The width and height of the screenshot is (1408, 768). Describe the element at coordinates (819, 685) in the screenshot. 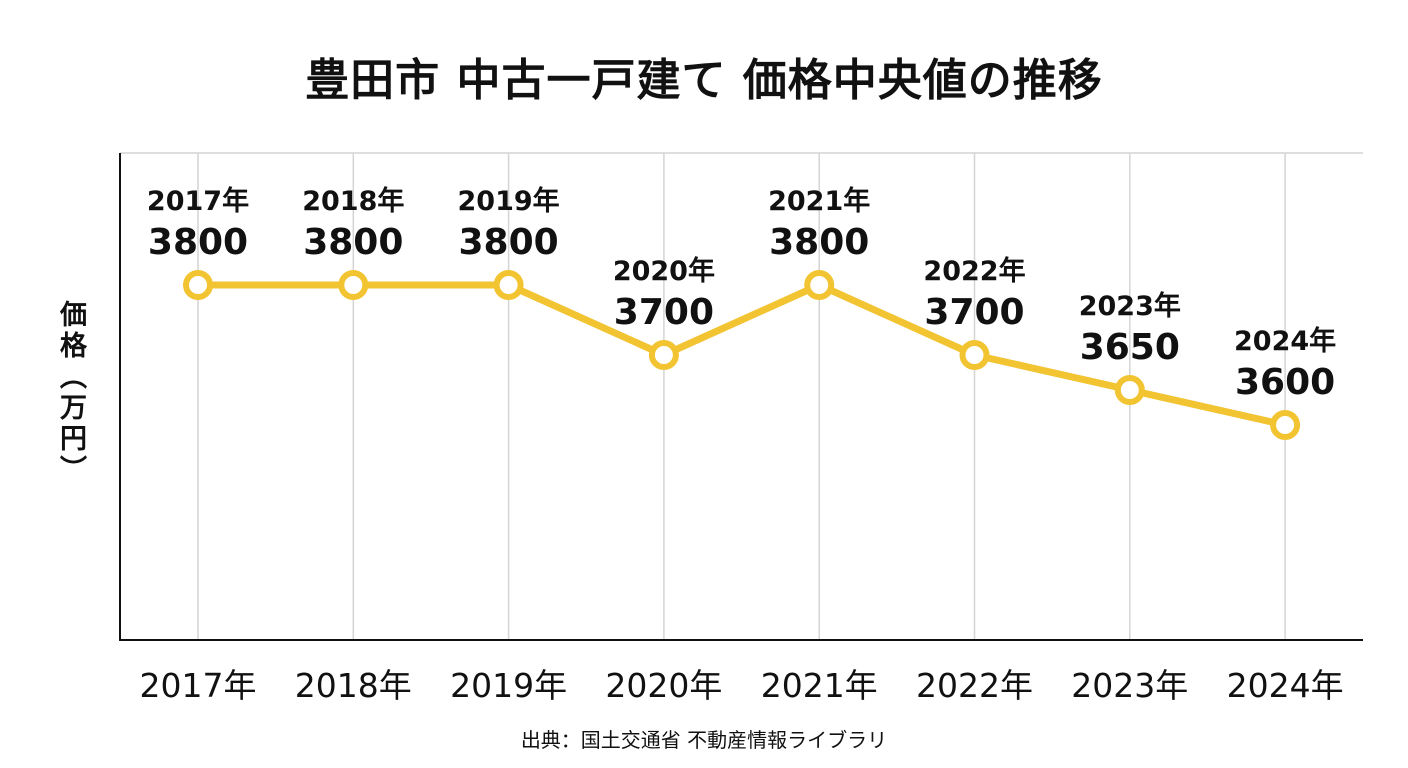

I see `x-tick-label: 2021年` at that location.